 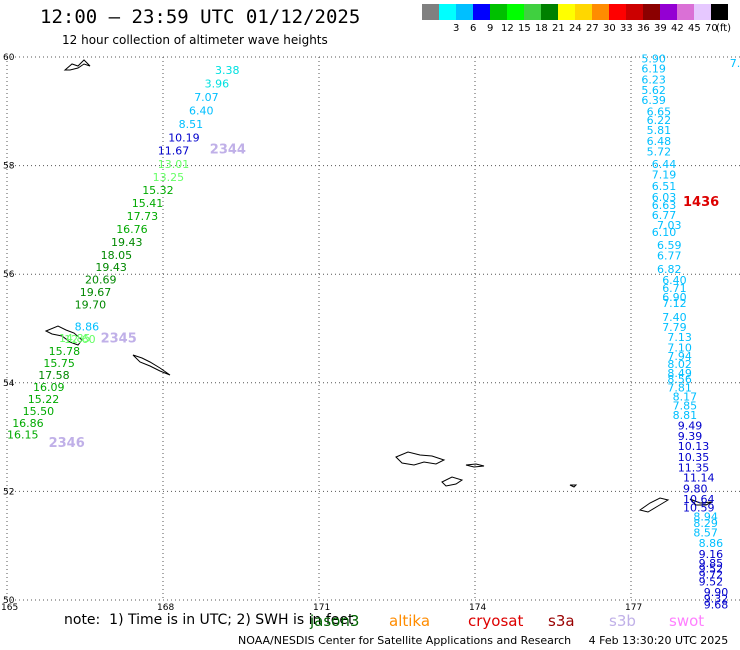 What do you see at coordinates (87, 327) in the screenshot?
I see `wave-height-value: 8.86` at bounding box center [87, 327].